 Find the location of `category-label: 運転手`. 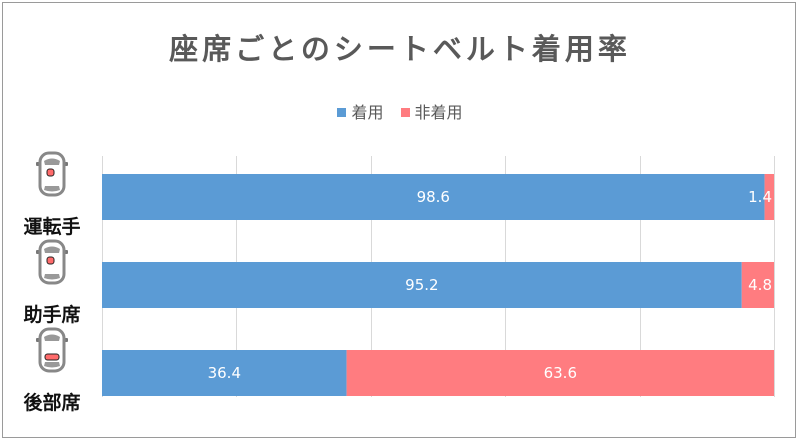

category-label: 運転手 is located at coordinates (51, 226).